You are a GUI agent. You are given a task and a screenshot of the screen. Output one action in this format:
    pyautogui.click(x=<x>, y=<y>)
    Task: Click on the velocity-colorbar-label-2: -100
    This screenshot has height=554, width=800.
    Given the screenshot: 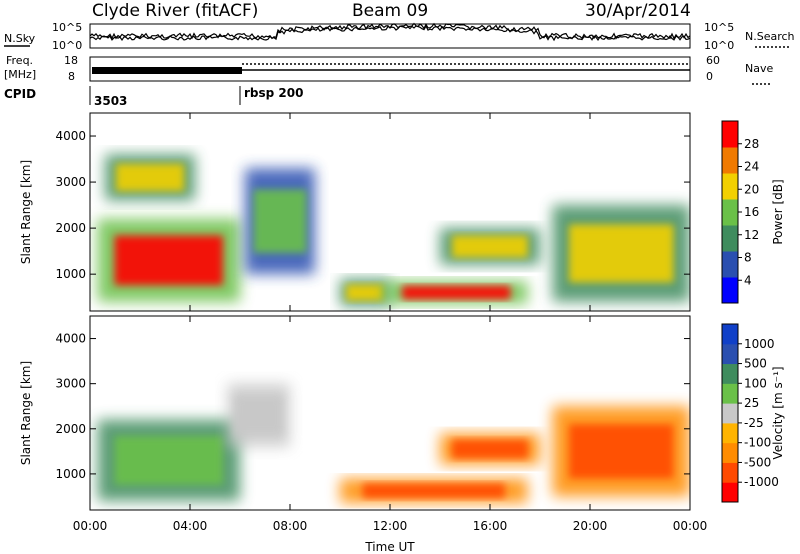 What is the action you would take?
    pyautogui.click(x=757, y=443)
    